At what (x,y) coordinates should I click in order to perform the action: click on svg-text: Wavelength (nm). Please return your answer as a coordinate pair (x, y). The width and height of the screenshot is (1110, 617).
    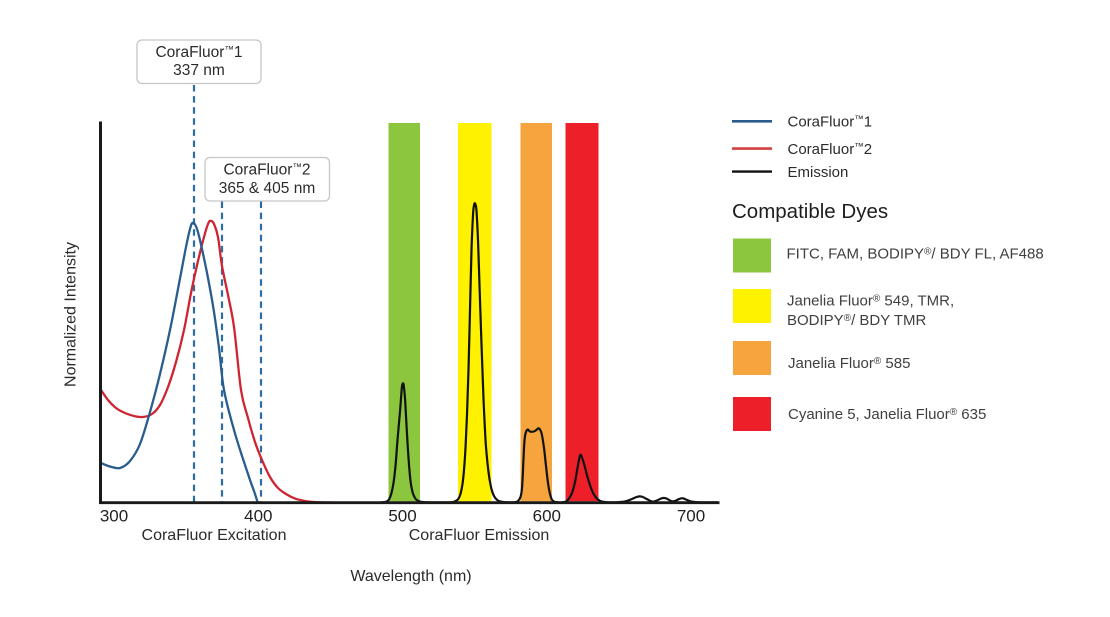
    Looking at the image, I should click on (410, 576).